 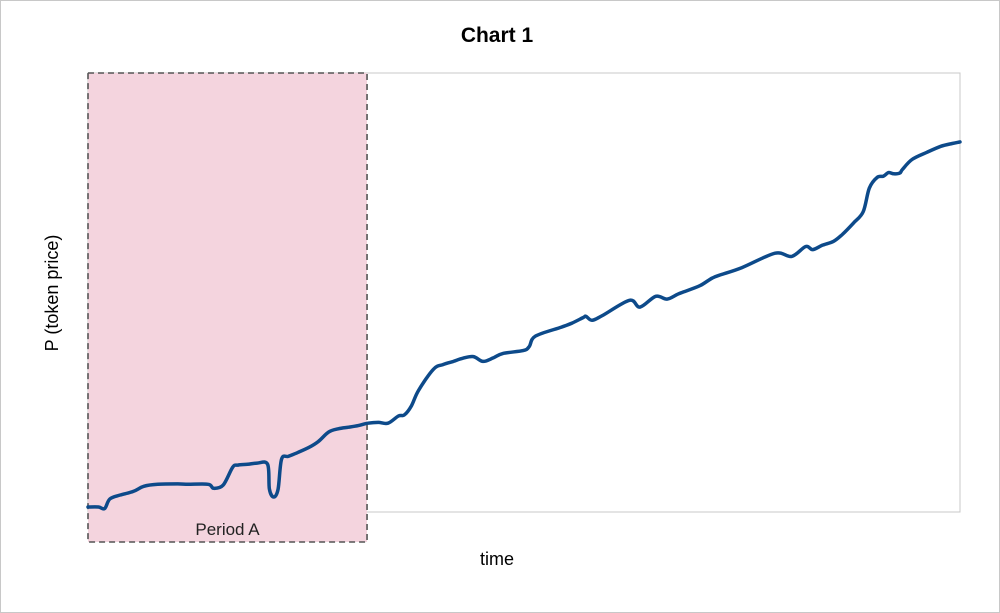 What do you see at coordinates (227, 529) in the screenshot?
I see `highlight-label: Period A` at bounding box center [227, 529].